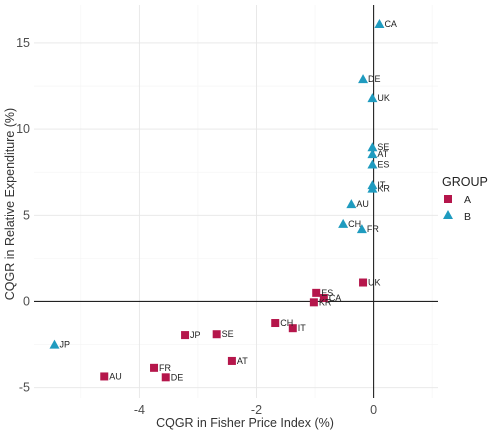 The image size is (498, 432). I want to click on legend-key-a-square, so click(448, 199).